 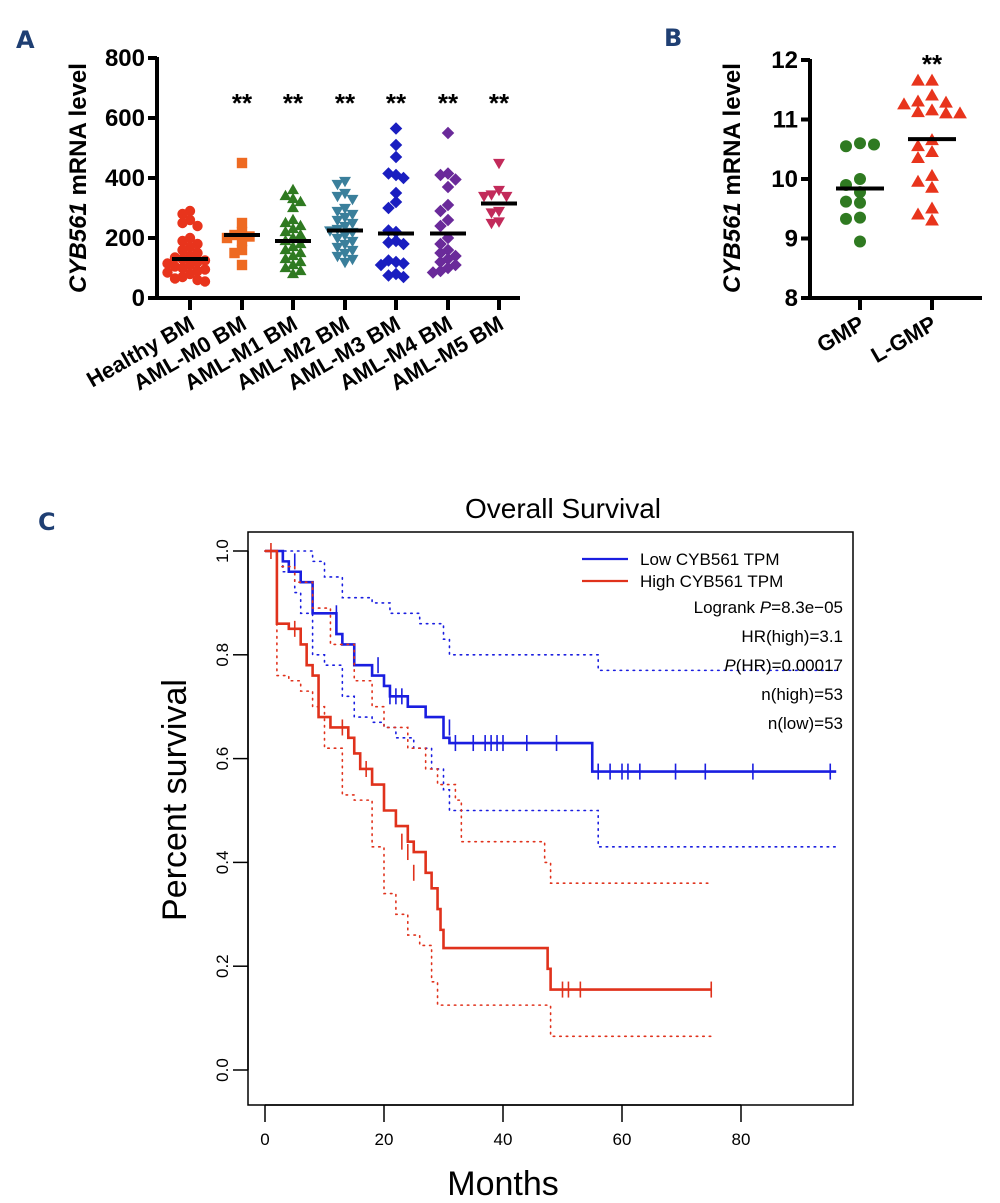 What do you see at coordinates (789, 665) in the screenshot?
I see `stat-suffix: (HR)=0.00017` at bounding box center [789, 665].